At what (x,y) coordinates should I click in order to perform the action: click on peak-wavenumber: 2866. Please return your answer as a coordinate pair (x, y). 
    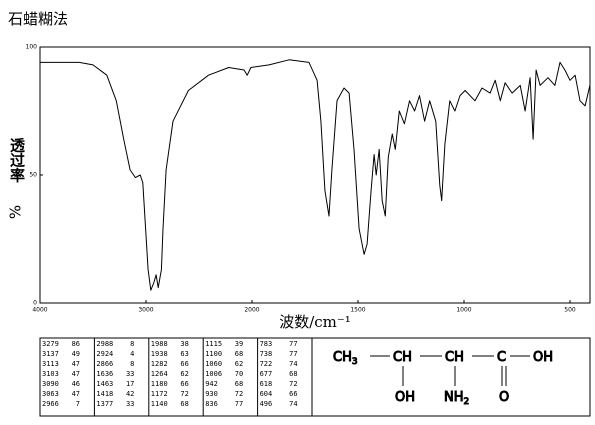
    Looking at the image, I should click on (104, 364).